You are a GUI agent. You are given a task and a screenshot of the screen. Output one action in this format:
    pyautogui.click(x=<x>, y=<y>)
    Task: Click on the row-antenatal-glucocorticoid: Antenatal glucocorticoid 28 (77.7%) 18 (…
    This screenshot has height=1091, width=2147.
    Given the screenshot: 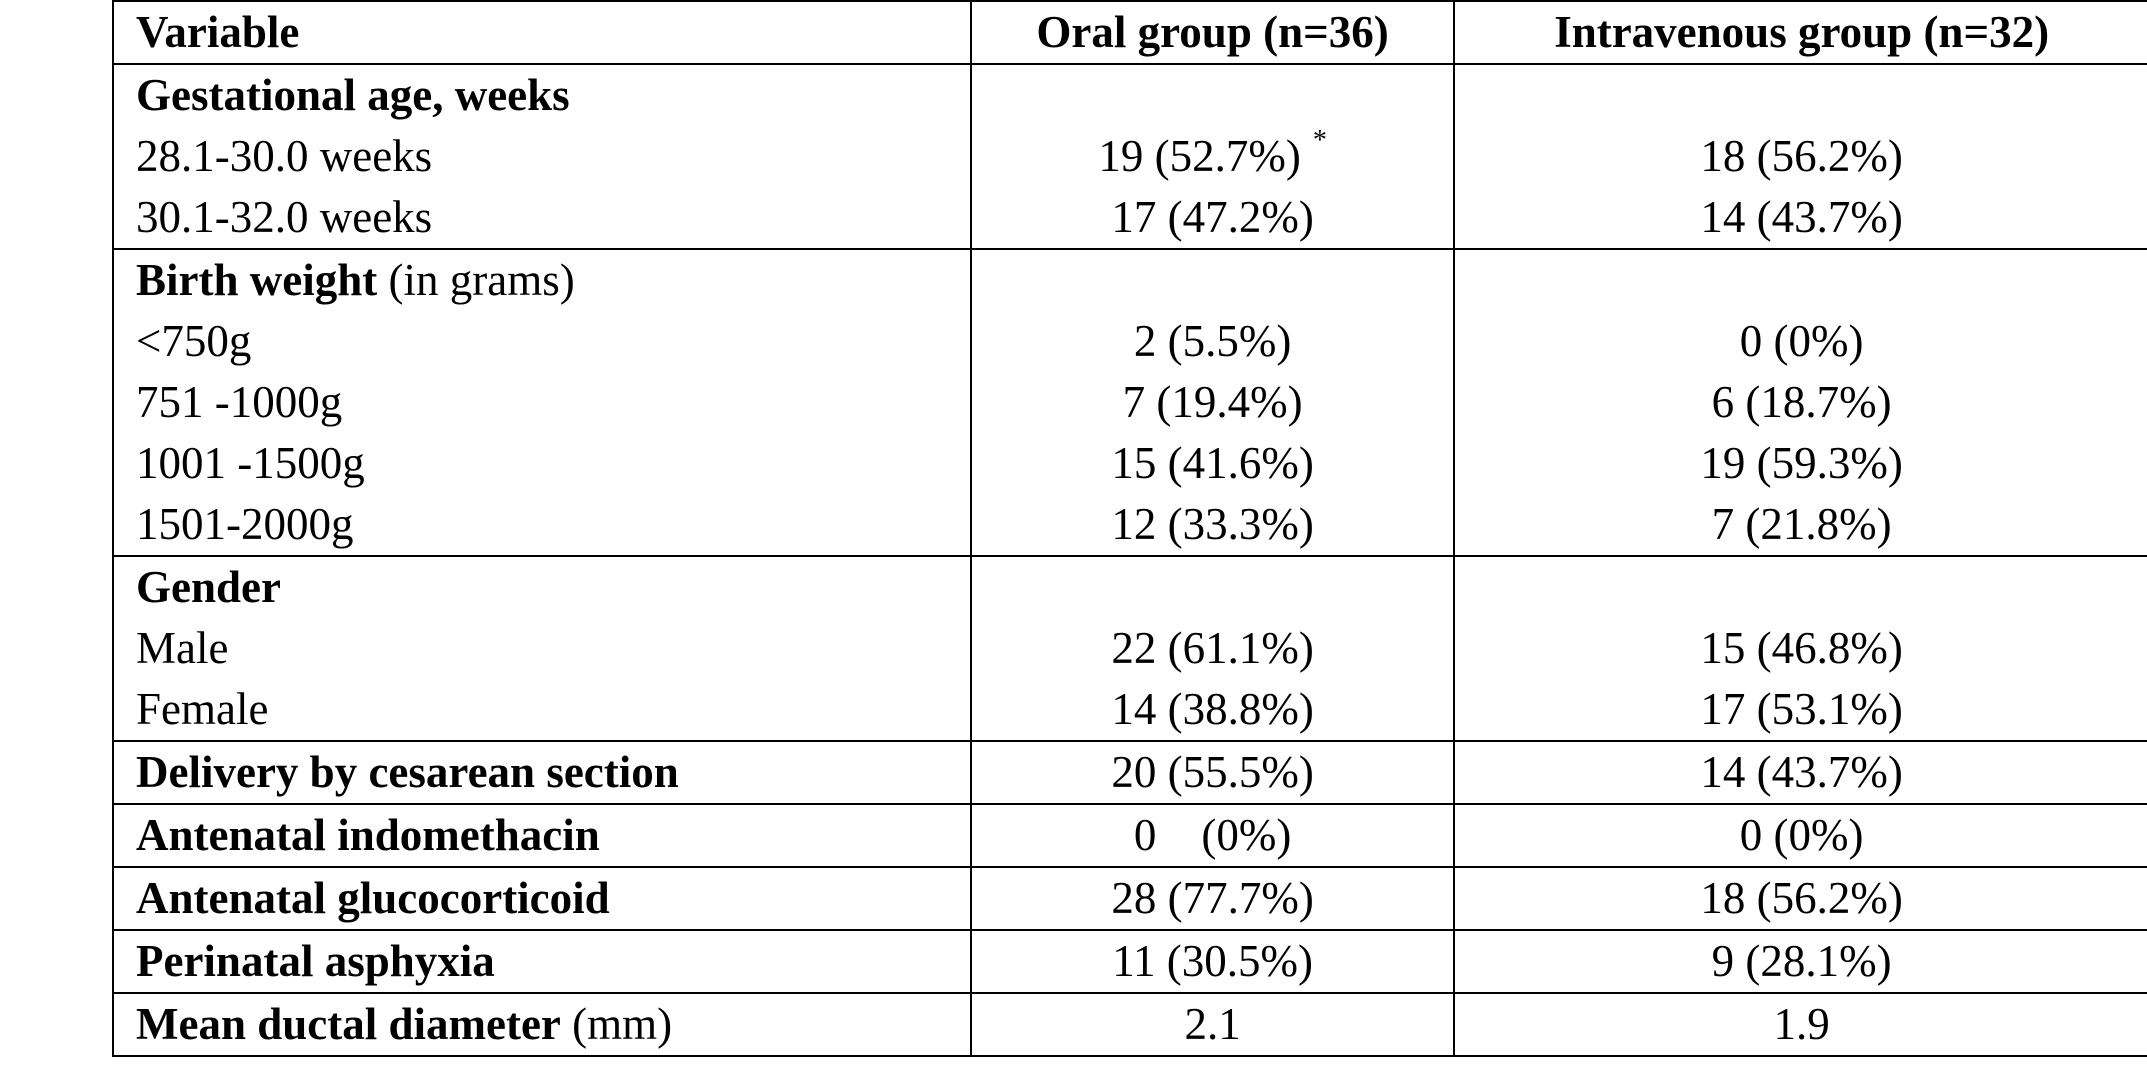 What is the action you would take?
    pyautogui.click(x=1129, y=898)
    